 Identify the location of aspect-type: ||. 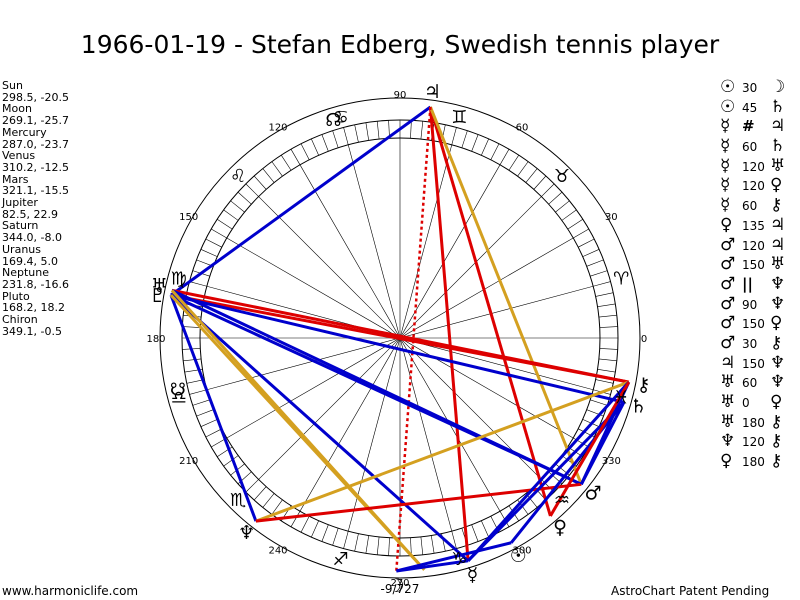
(747, 283).